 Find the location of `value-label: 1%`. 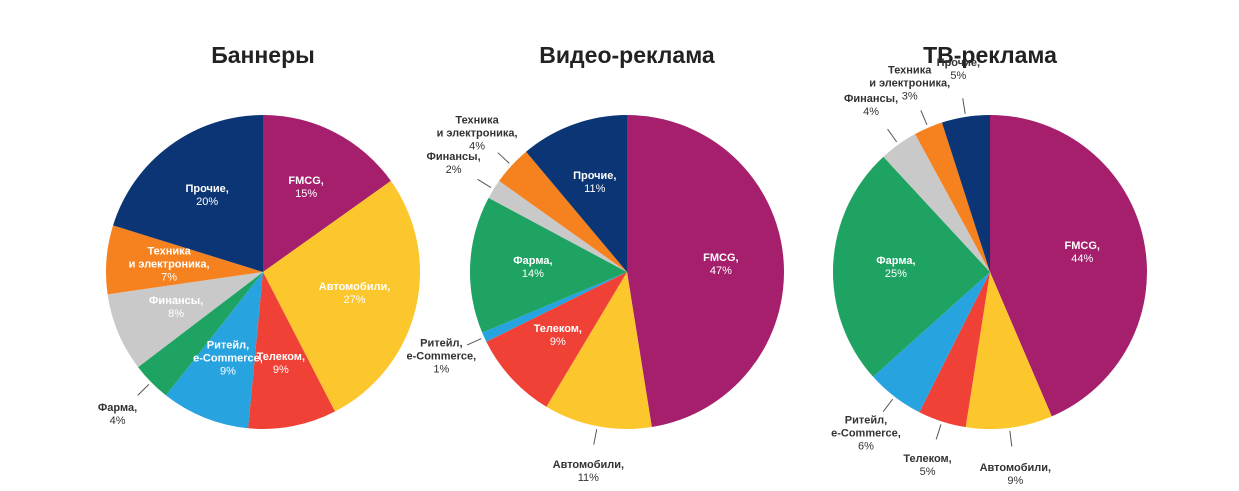

value-label: 1% is located at coordinates (441, 369).